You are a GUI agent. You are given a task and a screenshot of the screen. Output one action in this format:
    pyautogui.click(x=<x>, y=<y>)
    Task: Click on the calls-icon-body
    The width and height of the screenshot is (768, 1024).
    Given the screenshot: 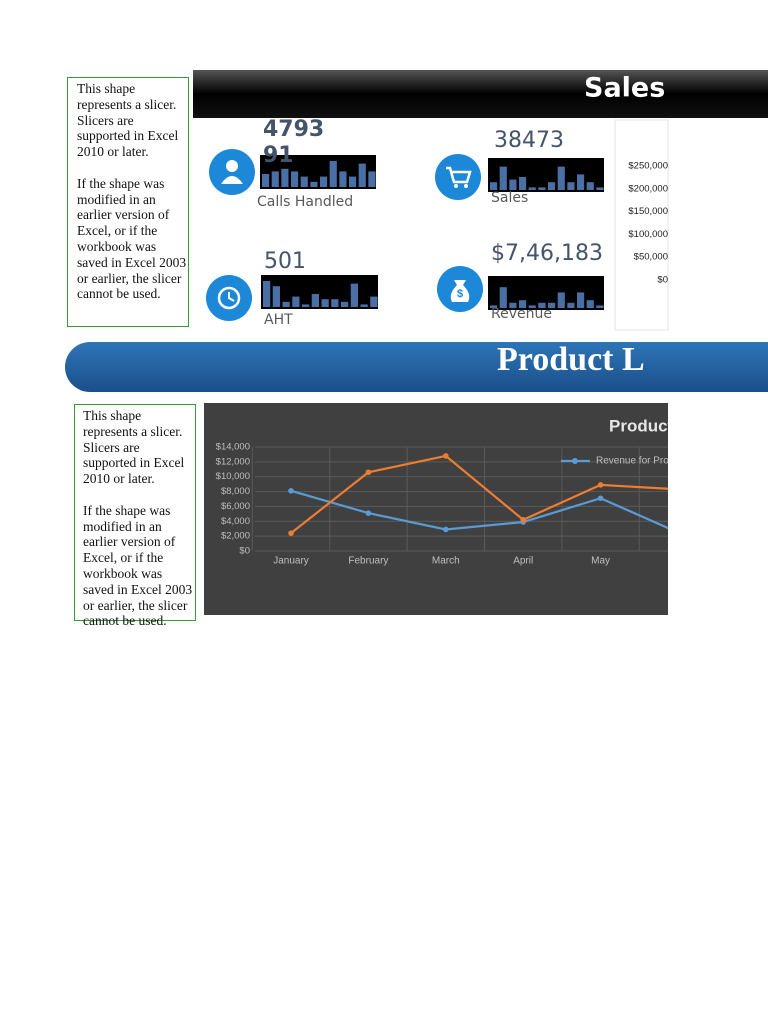 What is the action you would take?
    pyautogui.click(x=232, y=180)
    